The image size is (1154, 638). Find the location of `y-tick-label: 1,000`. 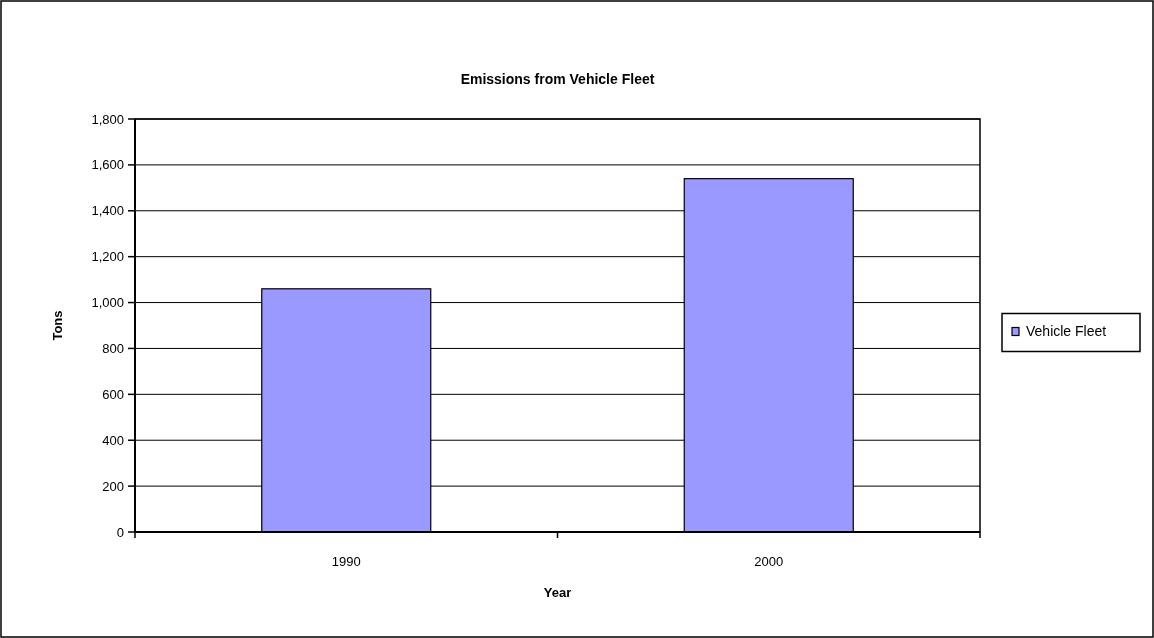

y-tick-label: 1,000 is located at coordinates (107, 303).